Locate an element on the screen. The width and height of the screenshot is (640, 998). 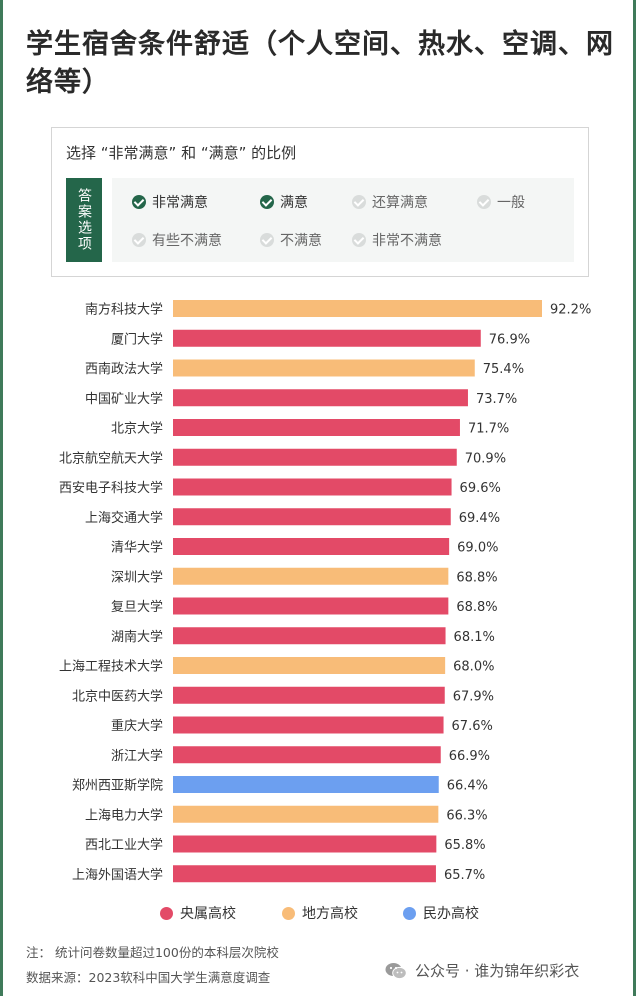
option-label: 有些不满意 is located at coordinates (187, 241).